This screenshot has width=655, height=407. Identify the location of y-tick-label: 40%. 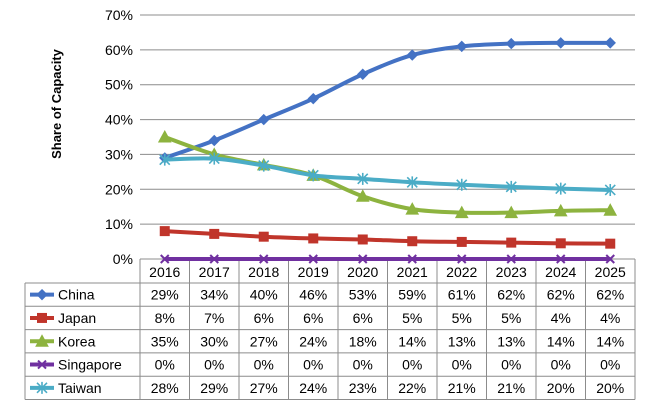
(119, 120).